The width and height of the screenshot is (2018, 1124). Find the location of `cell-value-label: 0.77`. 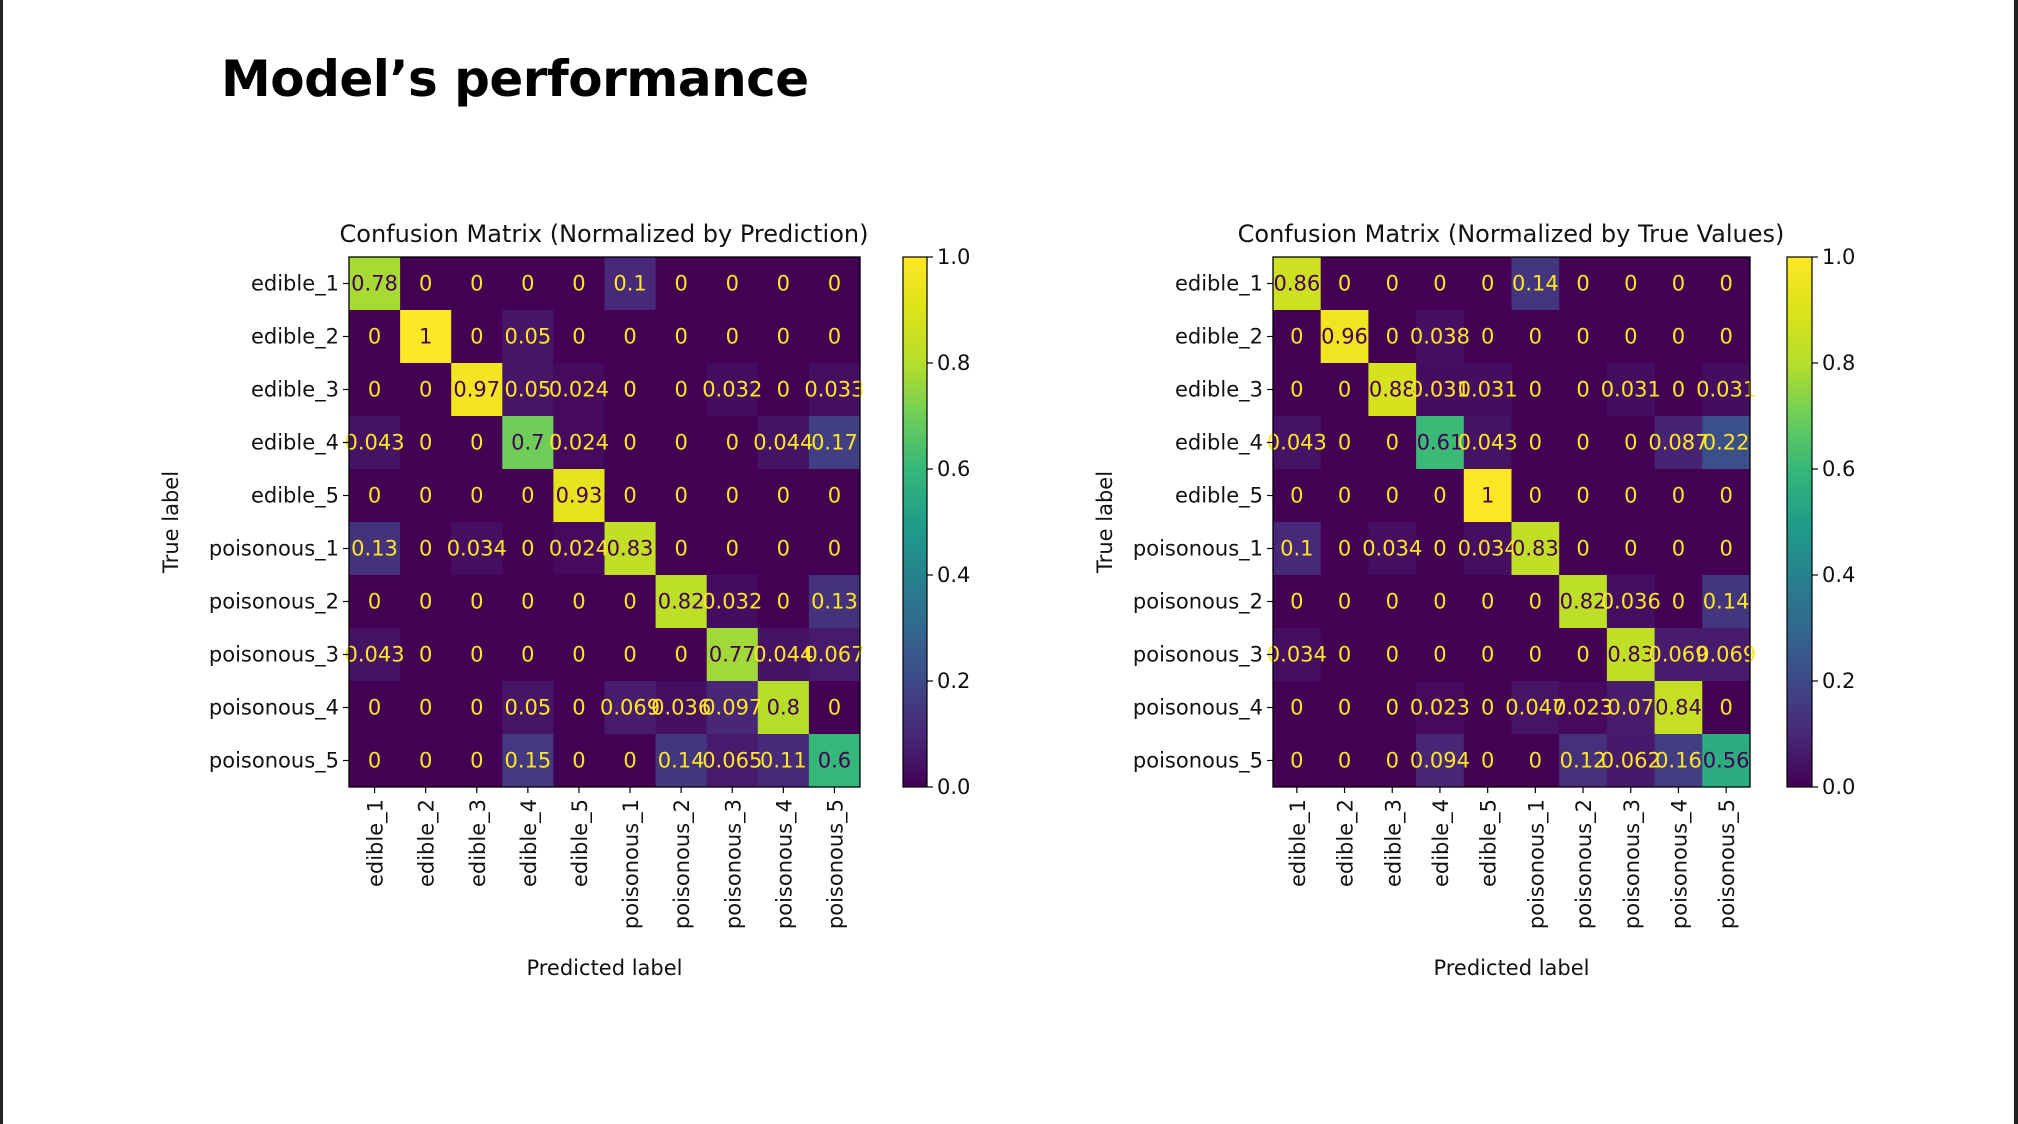

cell-value-label: 0.77 is located at coordinates (732, 655).